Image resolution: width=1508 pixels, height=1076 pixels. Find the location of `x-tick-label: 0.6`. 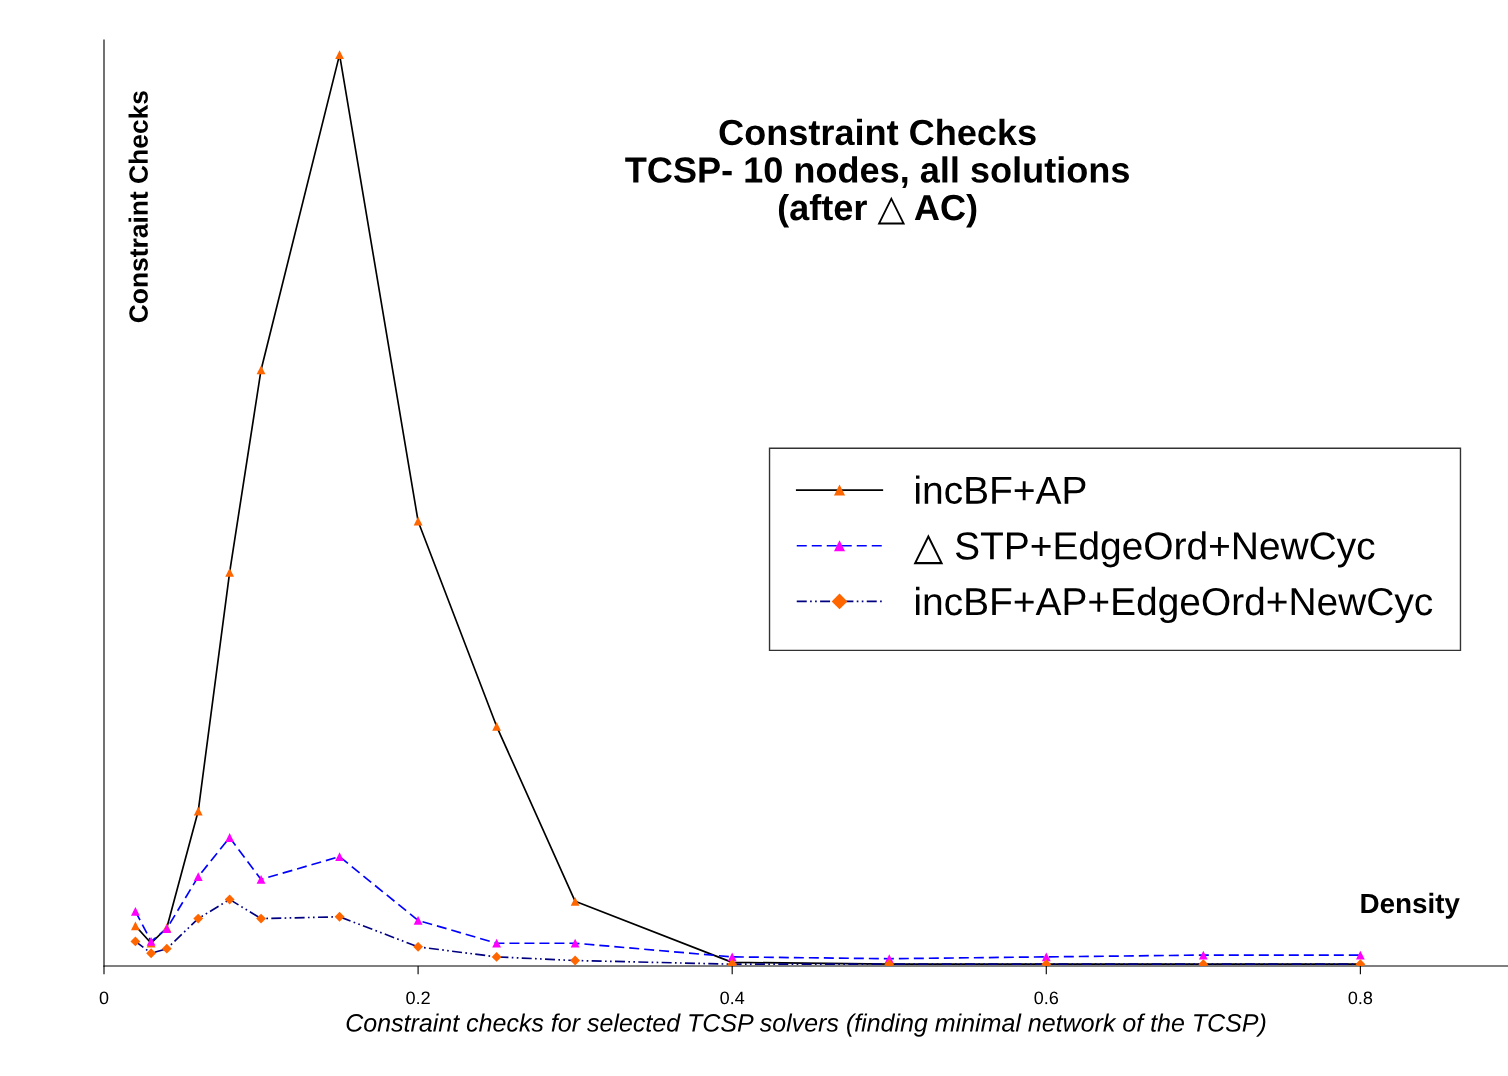

x-tick-label: 0.6 is located at coordinates (1046, 998).